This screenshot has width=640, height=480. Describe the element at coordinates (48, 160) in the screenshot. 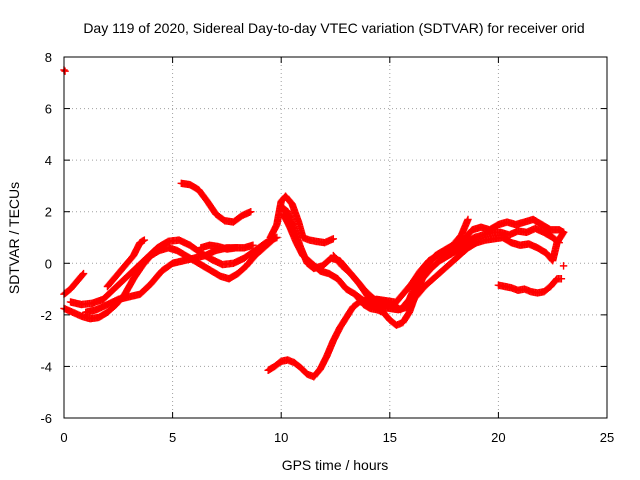

I see `y-tick-label: 4` at that location.